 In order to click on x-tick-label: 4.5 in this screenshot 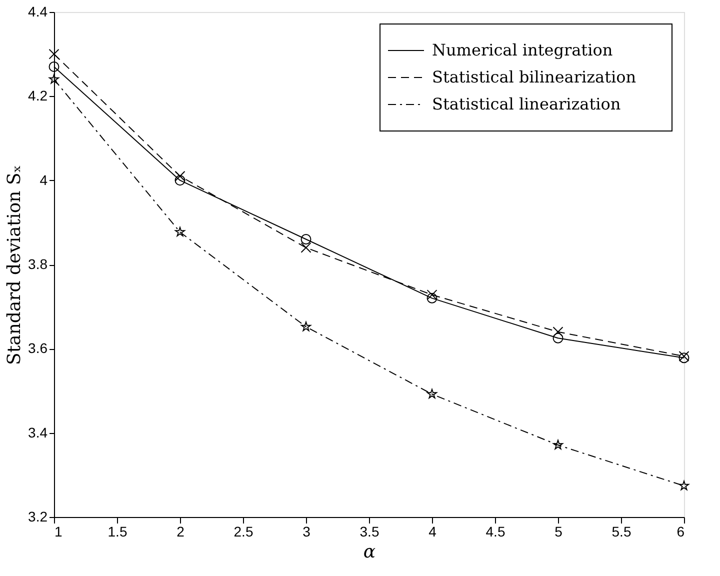, I will do `click(496, 532)`.